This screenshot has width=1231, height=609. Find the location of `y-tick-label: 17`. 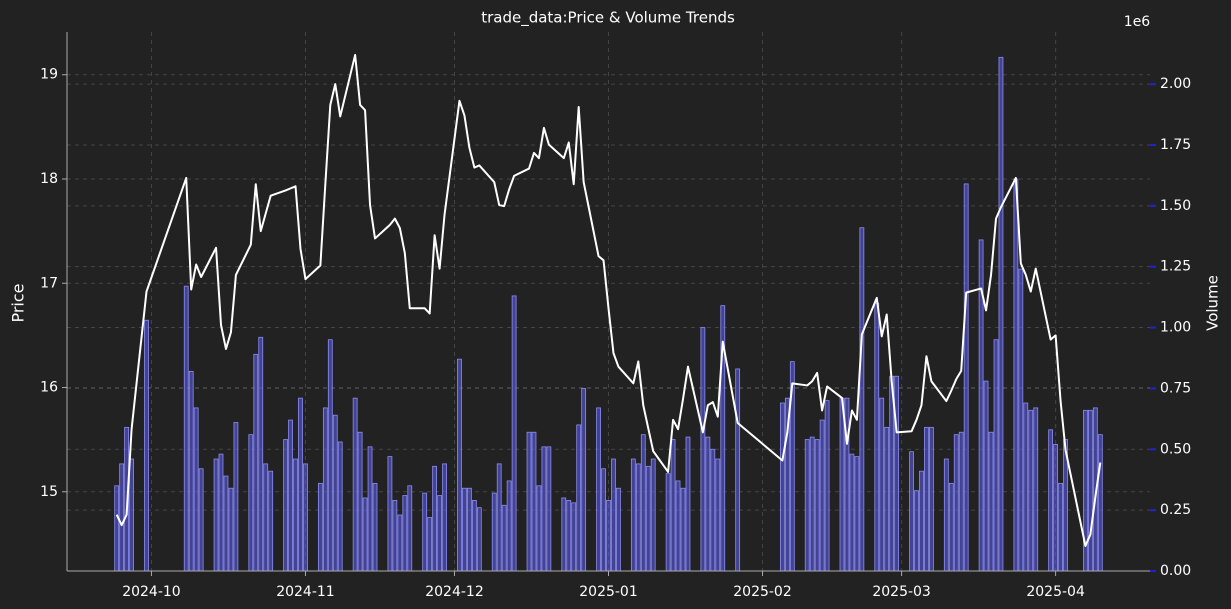

y-tick-label: 17 is located at coordinates (49, 283).